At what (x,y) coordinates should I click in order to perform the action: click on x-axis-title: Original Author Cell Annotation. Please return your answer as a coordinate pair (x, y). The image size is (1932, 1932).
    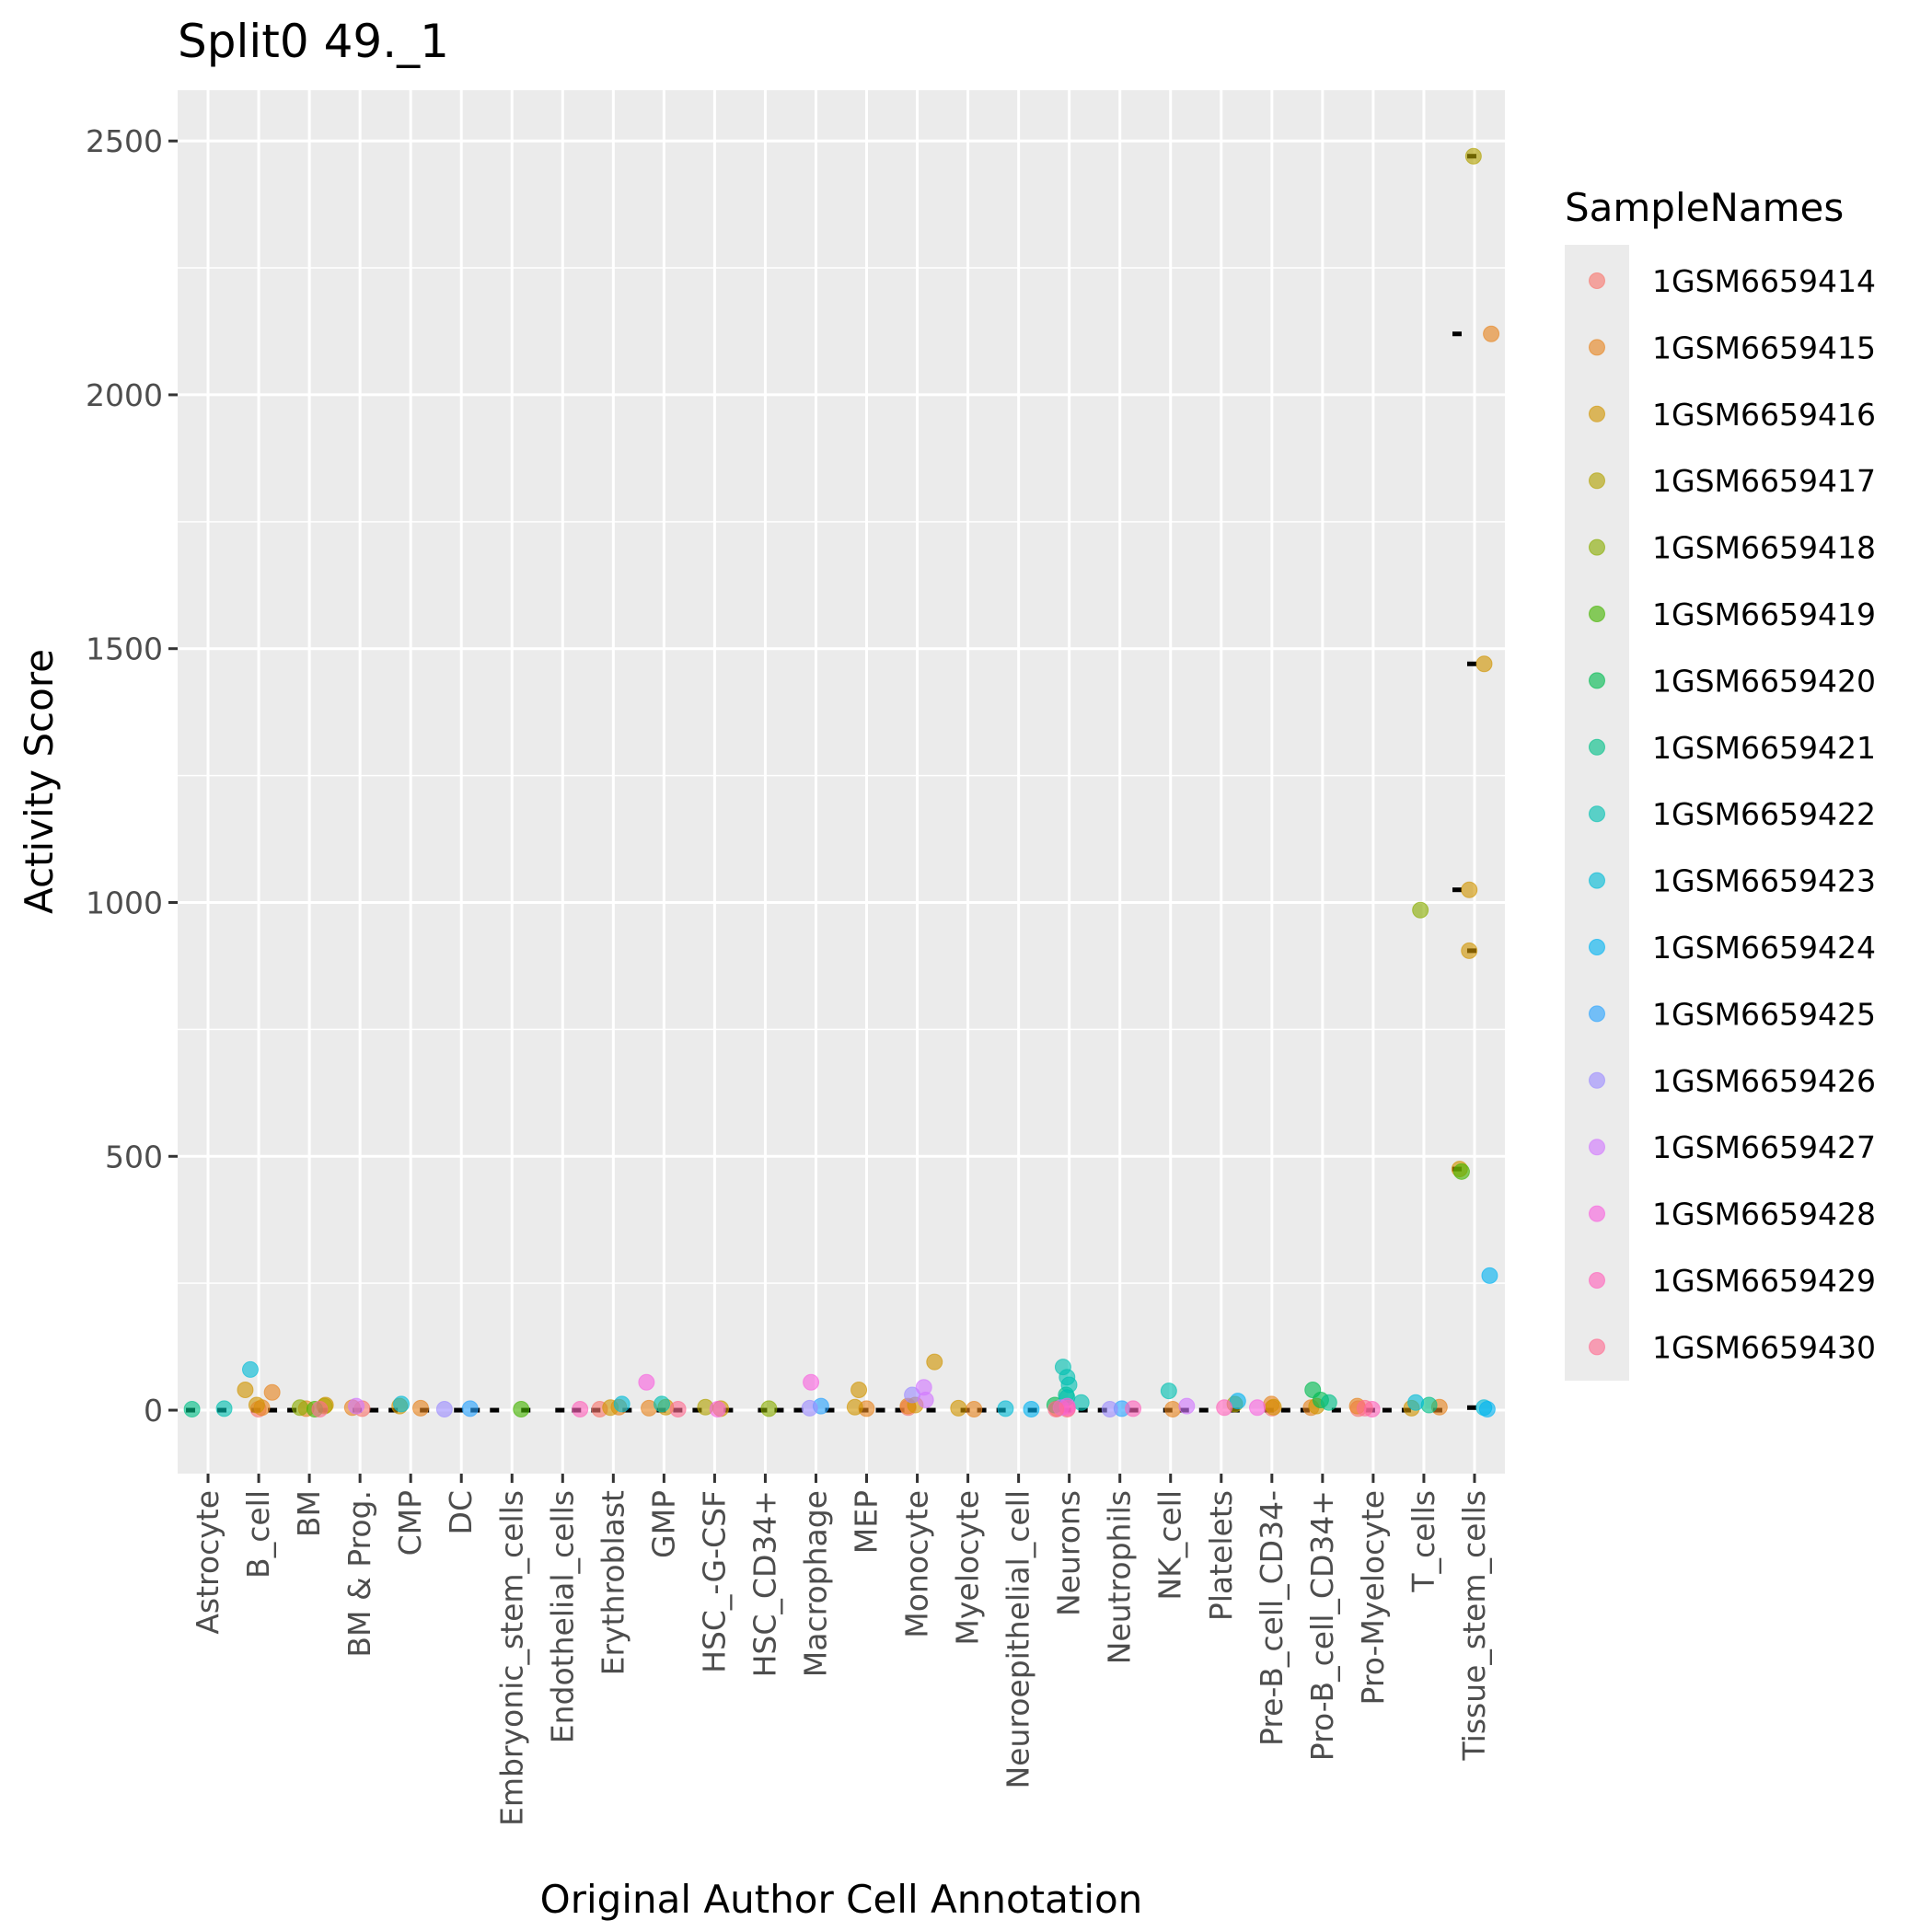
    Looking at the image, I should click on (842, 1900).